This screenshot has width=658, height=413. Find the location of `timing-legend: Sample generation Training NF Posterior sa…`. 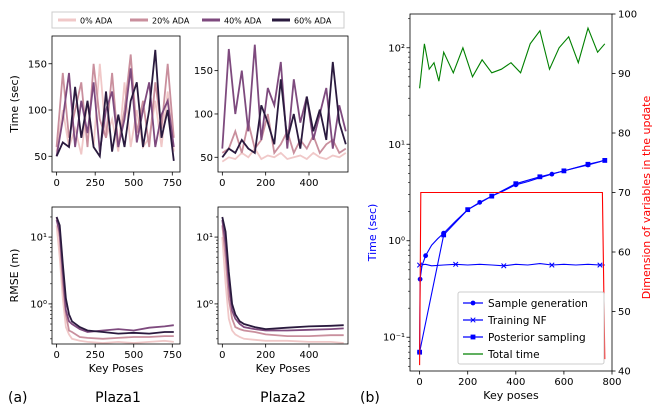

timing-legend: Sample generation Training NF Posterior sa… is located at coordinates (531, 328).